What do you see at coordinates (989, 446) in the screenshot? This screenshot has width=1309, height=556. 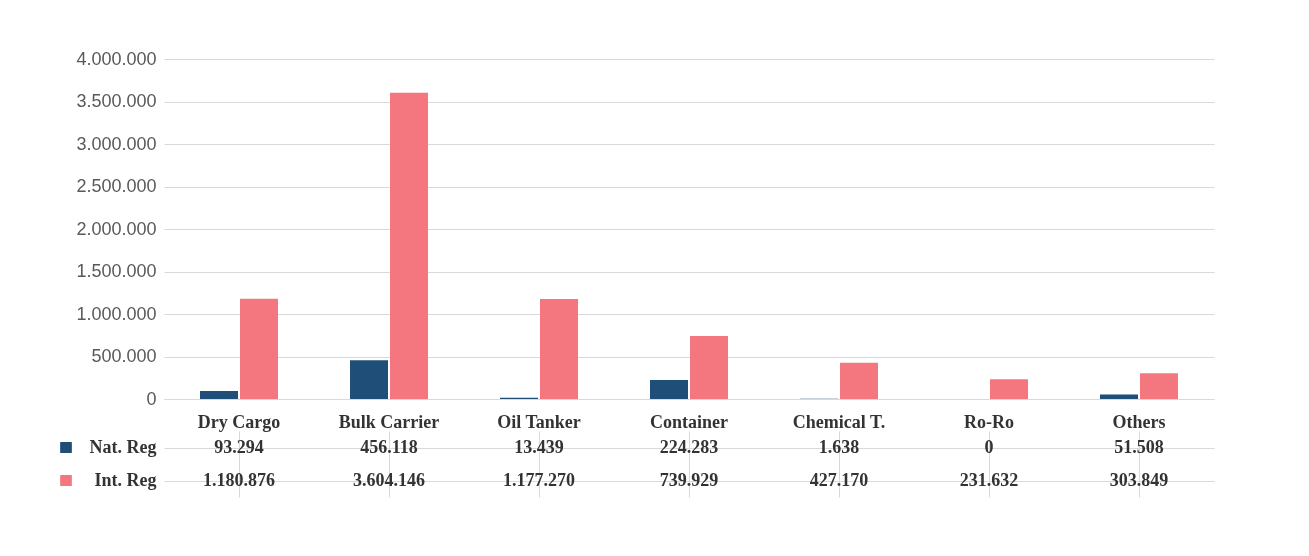 I see `data-label: 0` at bounding box center [989, 446].